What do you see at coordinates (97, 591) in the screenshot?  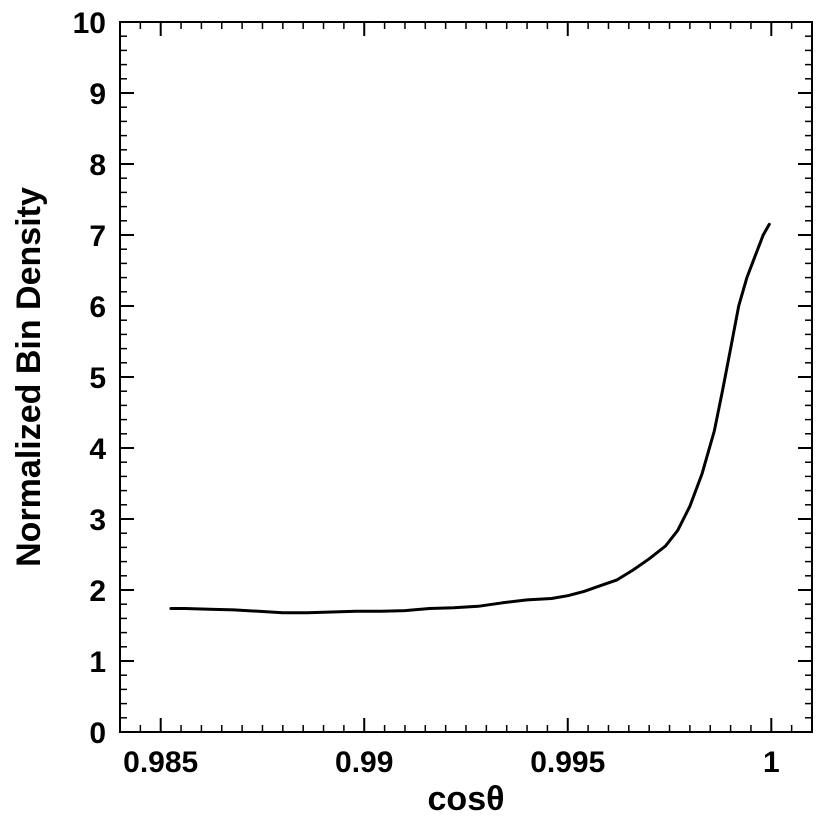 I see `y-tick-label: 2` at bounding box center [97, 591].